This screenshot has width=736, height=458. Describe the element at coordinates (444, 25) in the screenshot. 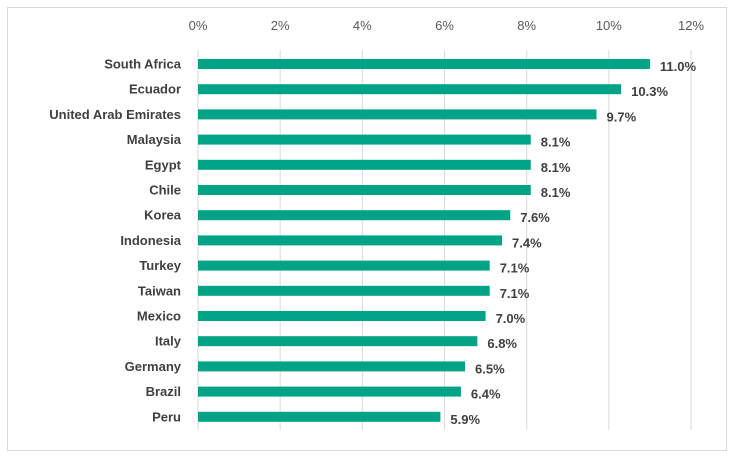

I see `x-tick-label: 6%` at that location.